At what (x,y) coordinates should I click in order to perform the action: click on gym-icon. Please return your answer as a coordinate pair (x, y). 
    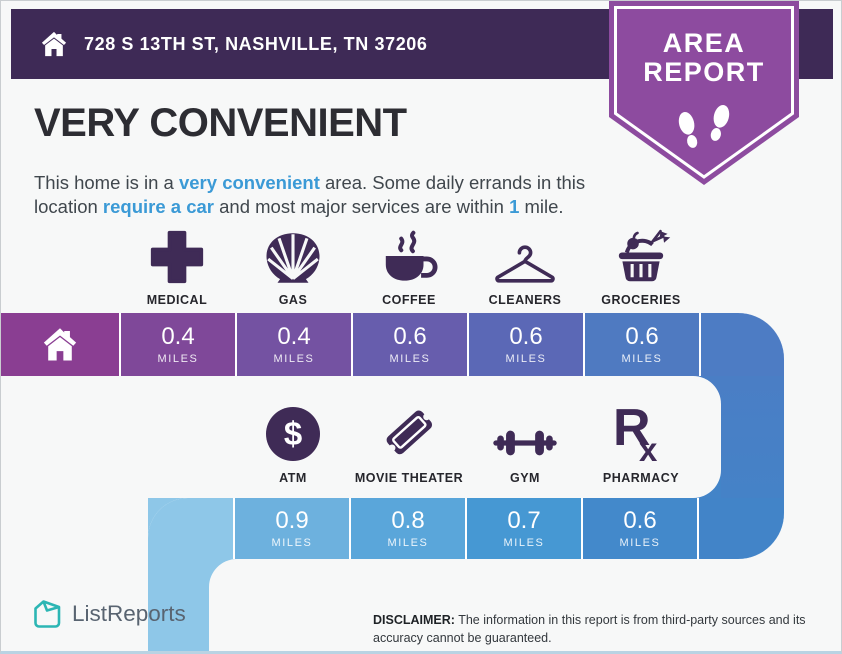
    Looking at the image, I should click on (525, 443).